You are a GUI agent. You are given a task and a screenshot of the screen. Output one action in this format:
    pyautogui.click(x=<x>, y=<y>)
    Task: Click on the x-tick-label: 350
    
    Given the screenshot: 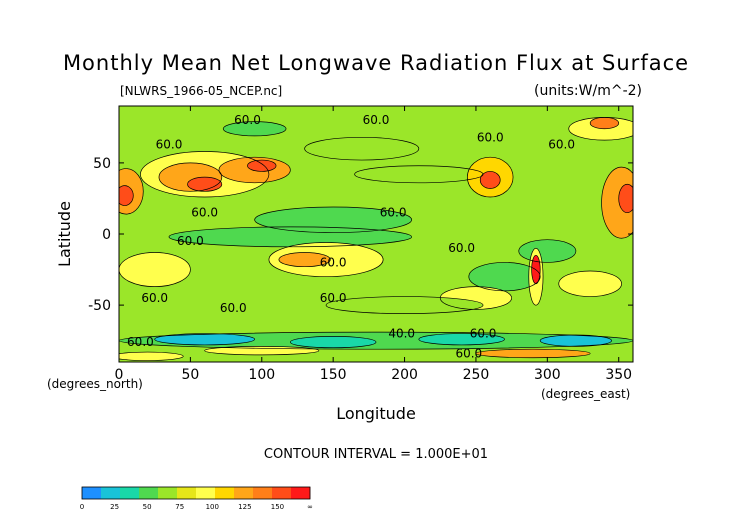 What is the action you would take?
    pyautogui.click(x=618, y=375)
    